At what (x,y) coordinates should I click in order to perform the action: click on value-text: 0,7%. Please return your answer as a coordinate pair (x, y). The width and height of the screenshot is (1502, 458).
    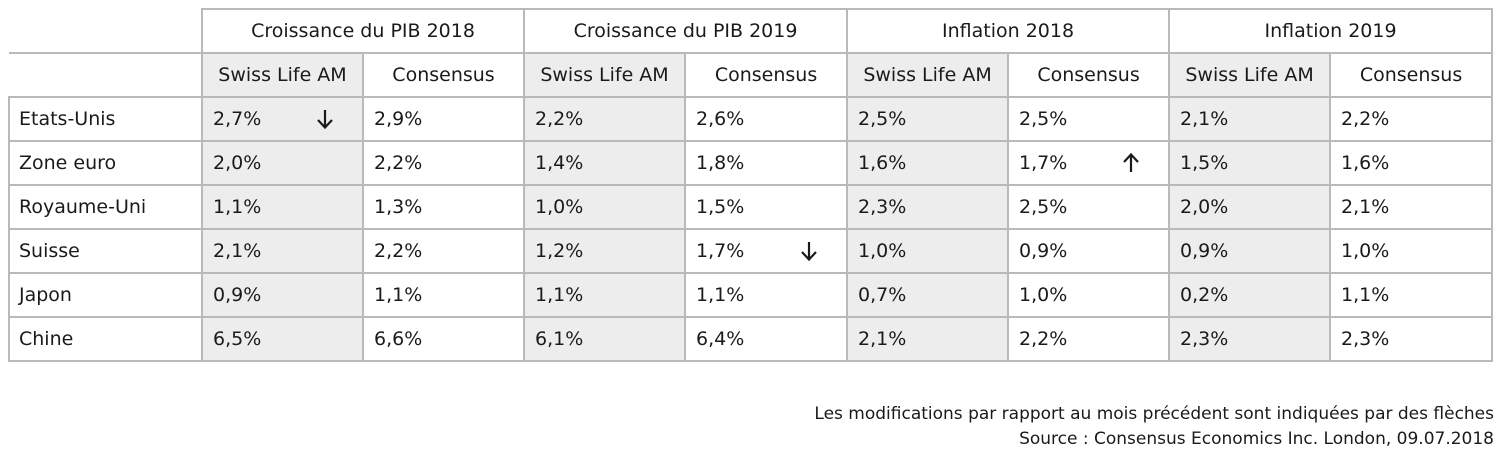
    Looking at the image, I should click on (882, 295).